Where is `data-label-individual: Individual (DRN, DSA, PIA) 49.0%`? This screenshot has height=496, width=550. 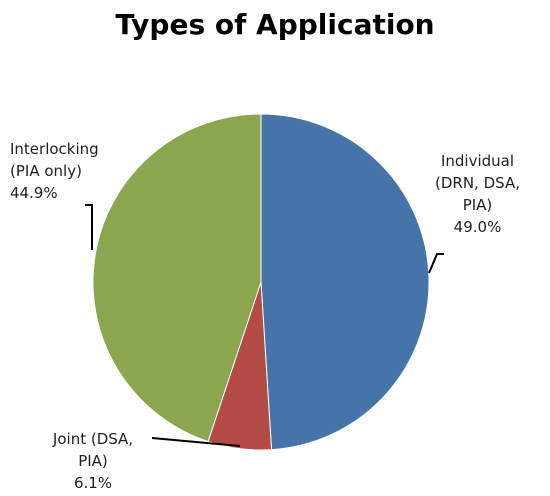 data-label-individual: Individual (DRN, DSA, PIA) 49.0% is located at coordinates (477, 194).